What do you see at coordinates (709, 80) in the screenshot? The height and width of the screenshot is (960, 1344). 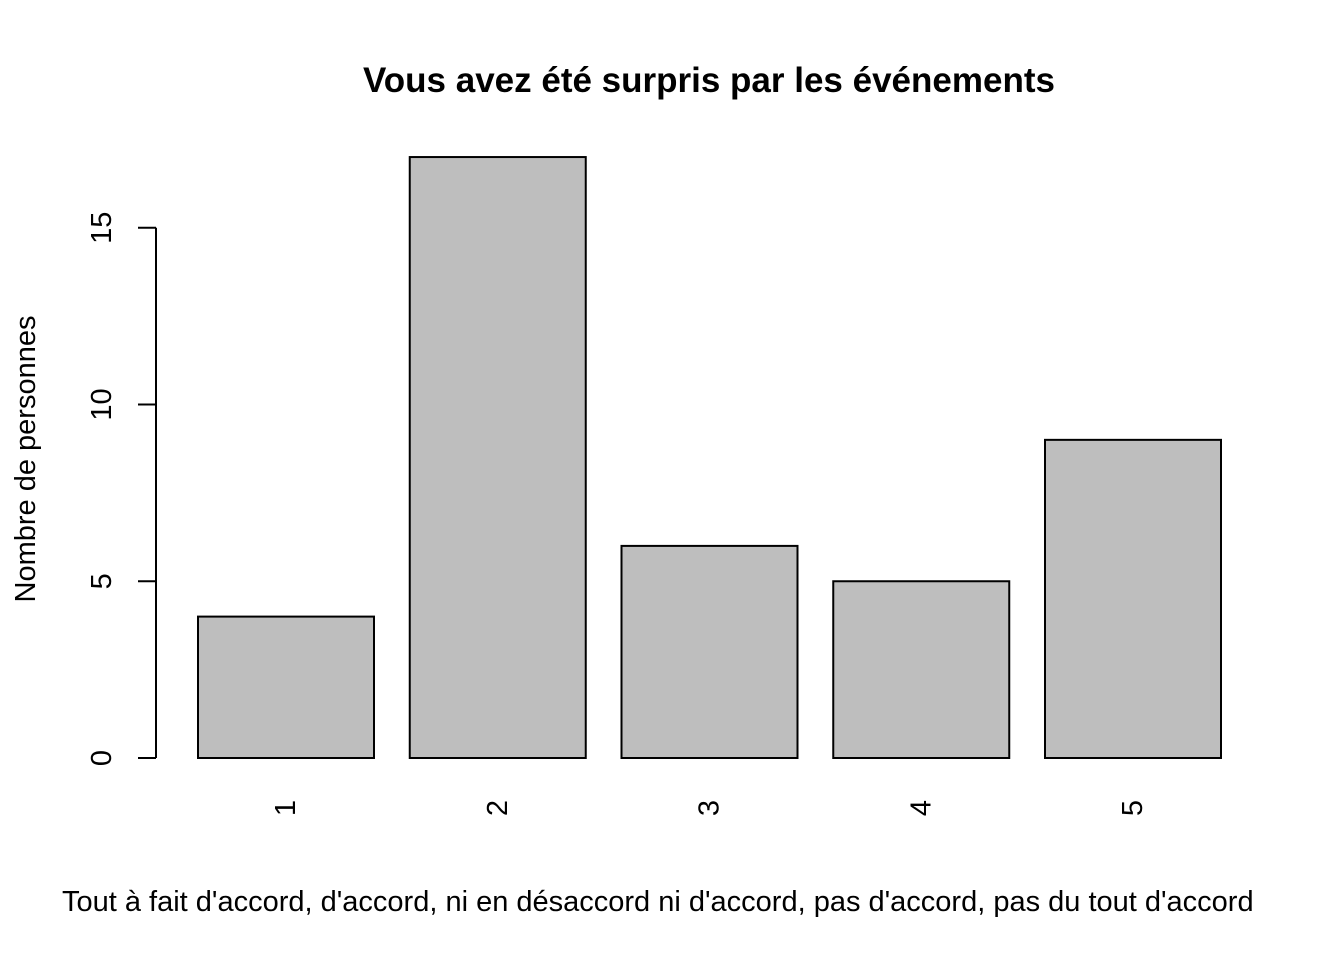 I see `chart-title: Vous avez été surpris par les événements` at bounding box center [709, 80].